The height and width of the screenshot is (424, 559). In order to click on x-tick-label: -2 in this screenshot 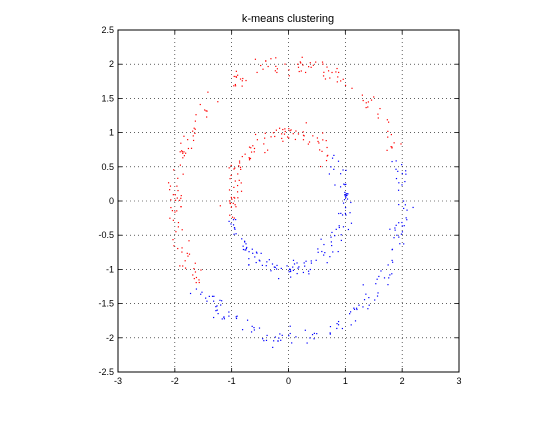, I will do `click(175, 381)`.